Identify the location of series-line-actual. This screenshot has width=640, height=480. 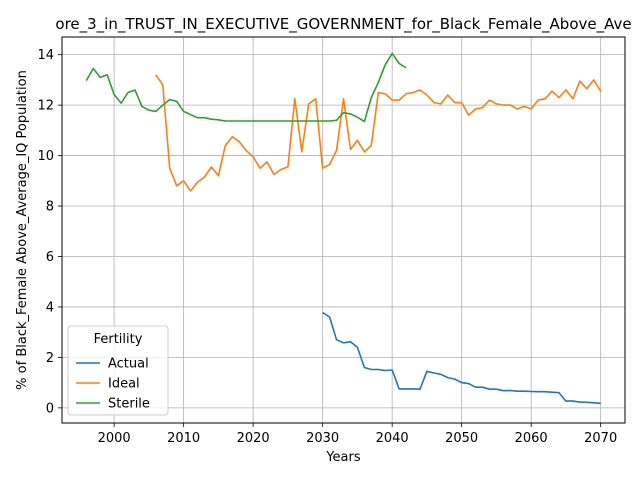
(461, 358).